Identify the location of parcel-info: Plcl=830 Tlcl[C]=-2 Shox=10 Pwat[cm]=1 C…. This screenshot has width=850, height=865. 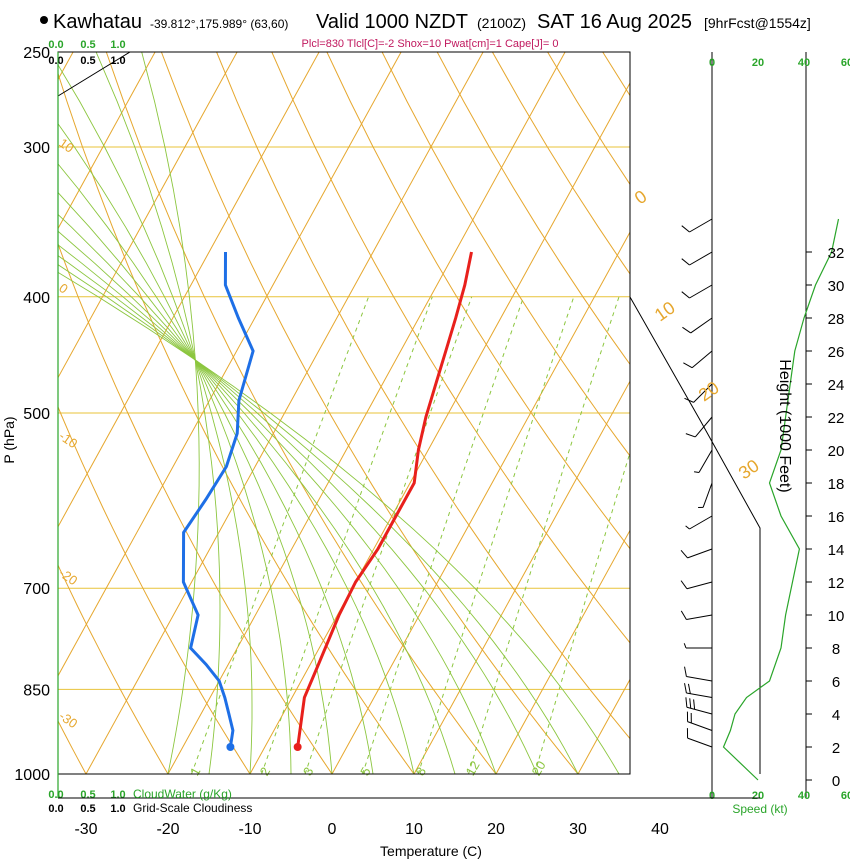
(430, 44).